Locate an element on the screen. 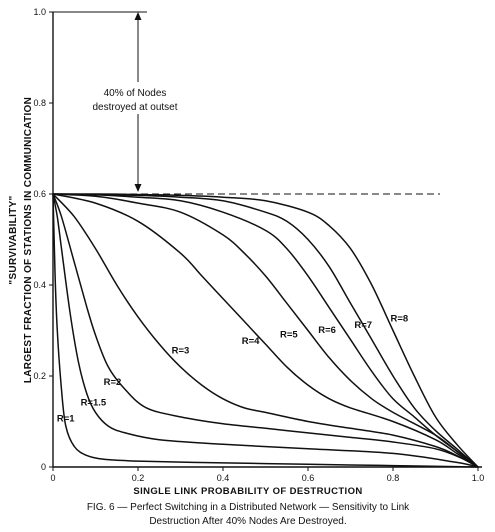 The image size is (495, 532). annotation-line-1: 40% of Nodes is located at coordinates (135, 93).